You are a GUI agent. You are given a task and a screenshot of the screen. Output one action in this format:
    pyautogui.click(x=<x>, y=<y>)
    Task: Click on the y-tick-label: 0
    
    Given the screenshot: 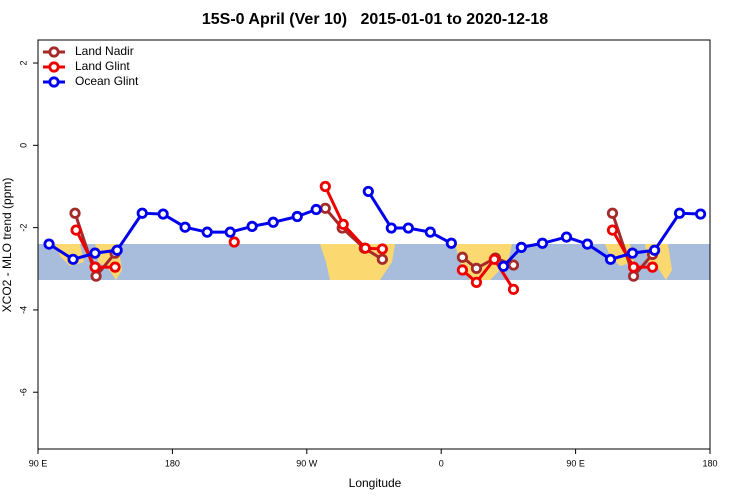 What is the action you would take?
    pyautogui.click(x=23, y=145)
    